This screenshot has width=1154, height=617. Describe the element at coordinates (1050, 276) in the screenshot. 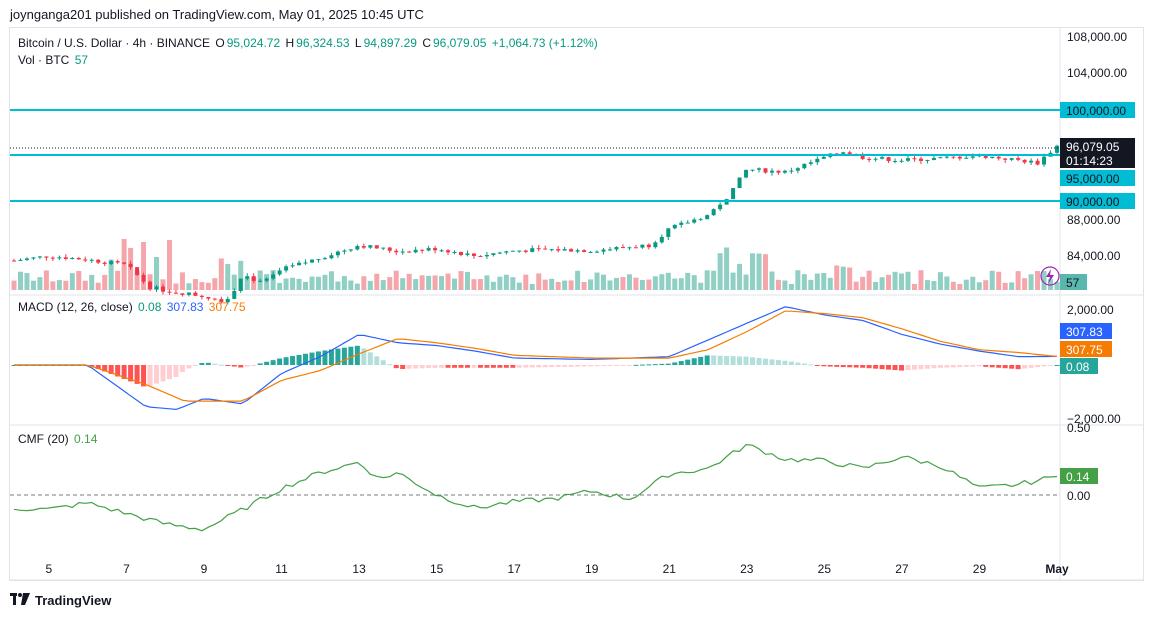

I see `lightning-icon` at that location.